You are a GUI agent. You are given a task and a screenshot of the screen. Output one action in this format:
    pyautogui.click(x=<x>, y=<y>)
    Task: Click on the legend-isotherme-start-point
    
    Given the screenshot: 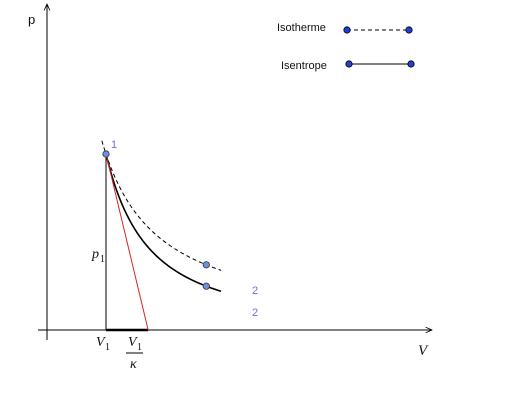 What is the action you would take?
    pyautogui.click(x=347, y=30)
    